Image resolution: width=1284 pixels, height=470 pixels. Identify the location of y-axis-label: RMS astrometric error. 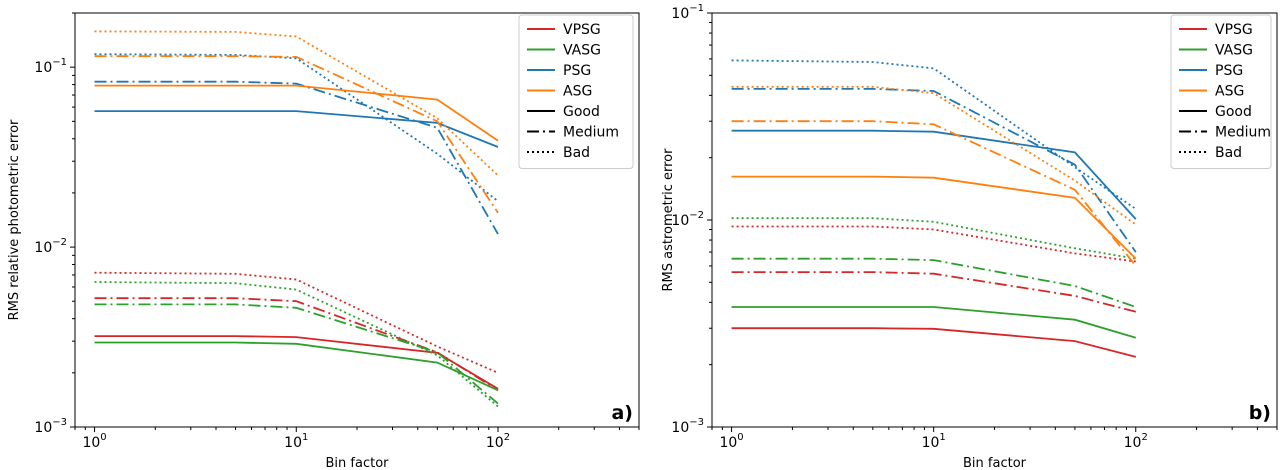
(668, 220).